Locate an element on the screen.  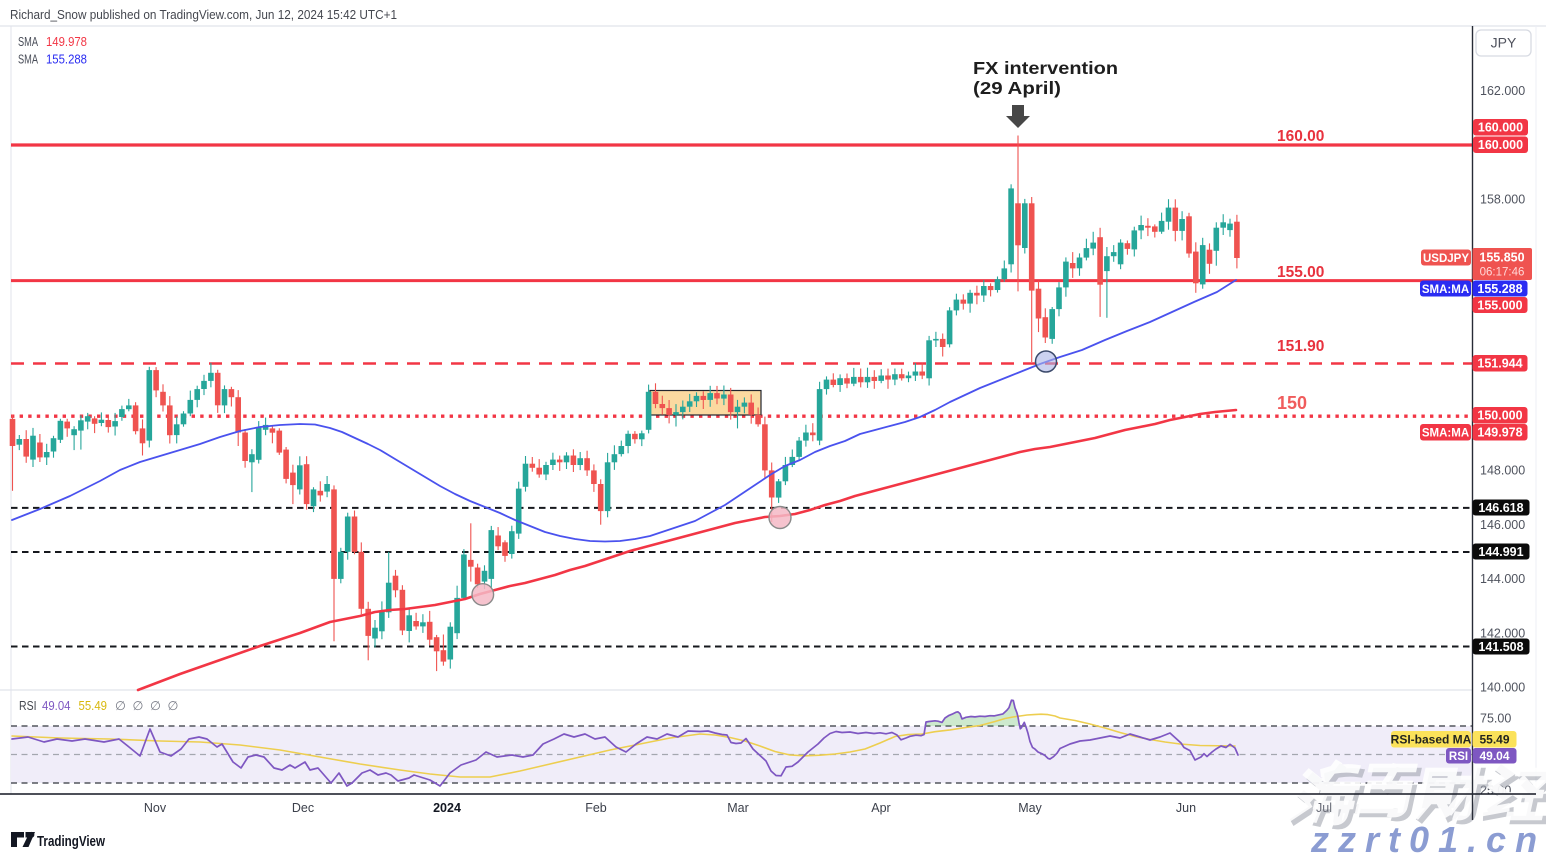
svg-text: FX intervention is located at coordinates (1045, 68).